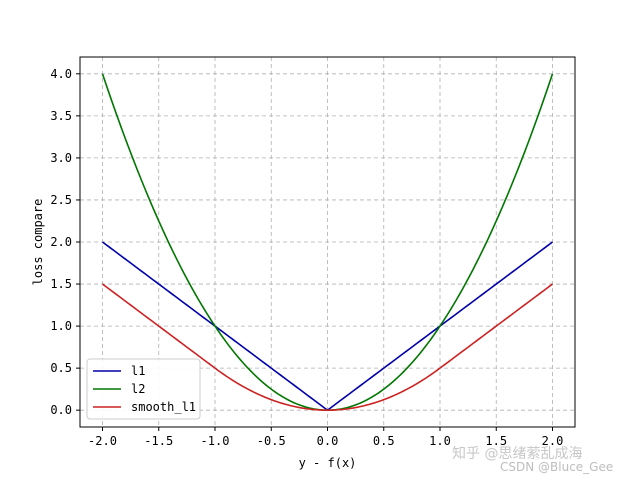 The height and width of the screenshot is (480, 640). What do you see at coordinates (328, 441) in the screenshot?
I see `x-tick-label: 0.0` at bounding box center [328, 441].